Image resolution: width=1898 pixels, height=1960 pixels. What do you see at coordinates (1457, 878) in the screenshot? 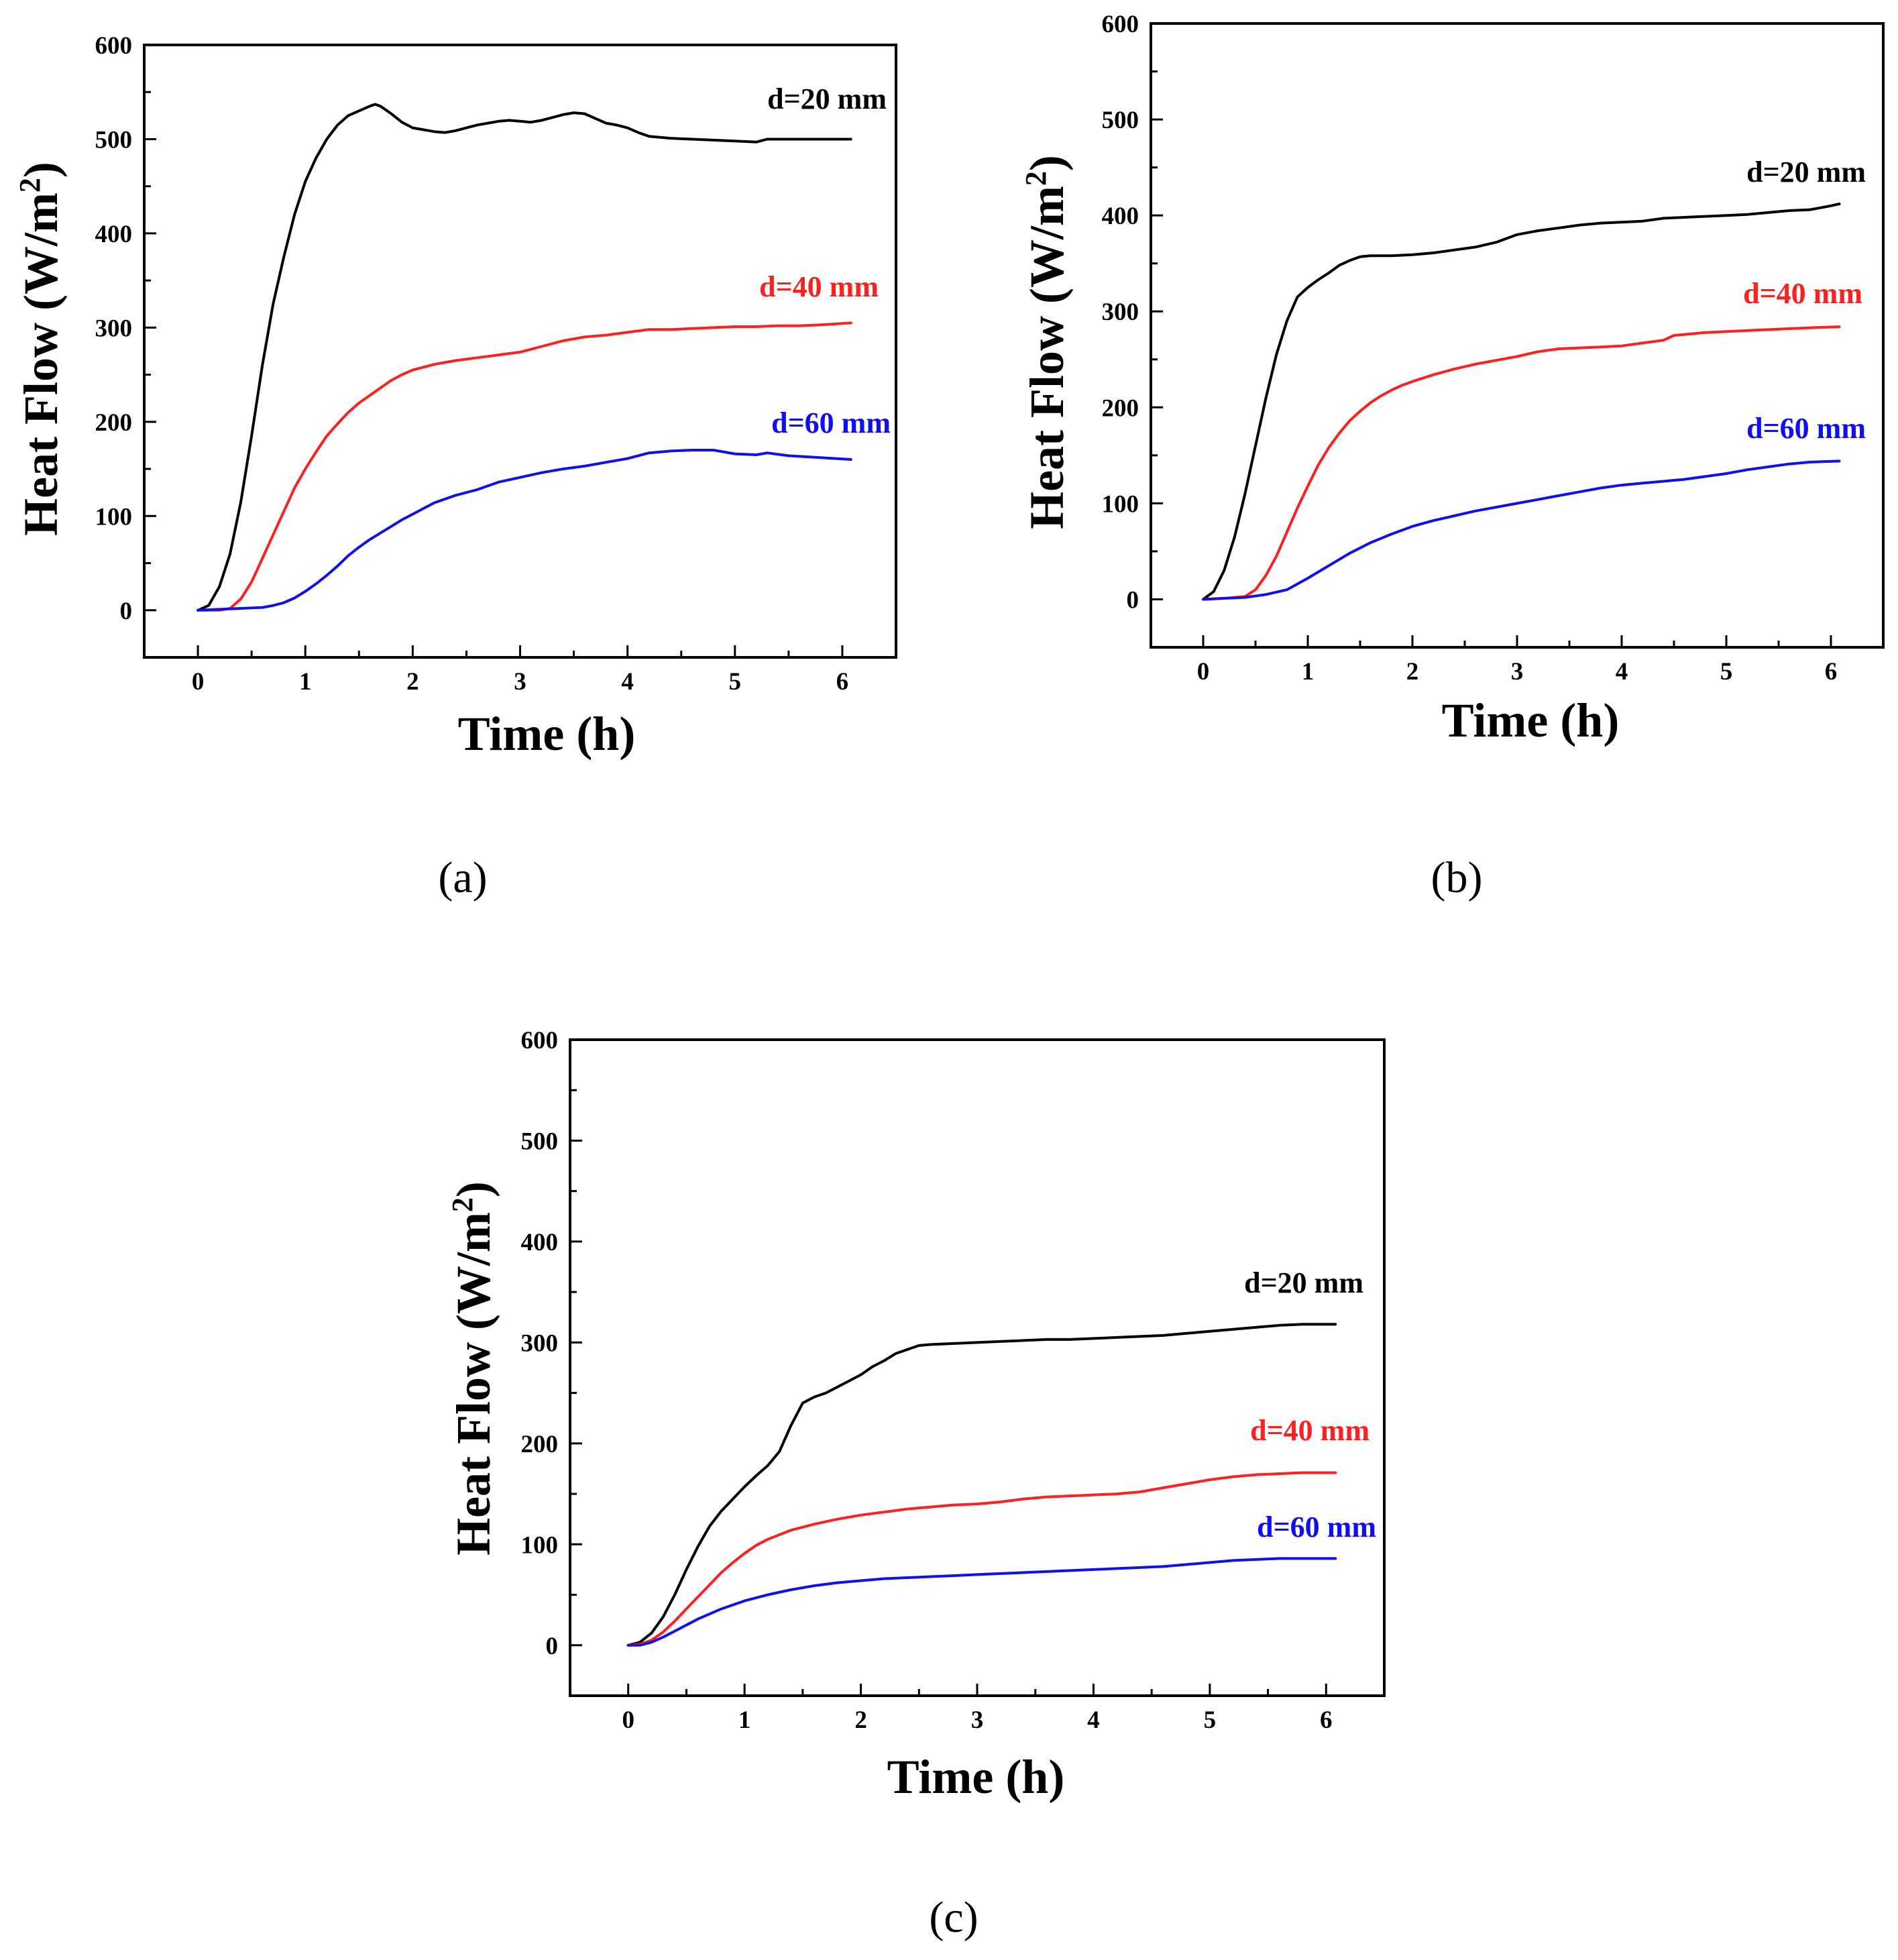
I see `panel-caption: (b)` at bounding box center [1457, 878].